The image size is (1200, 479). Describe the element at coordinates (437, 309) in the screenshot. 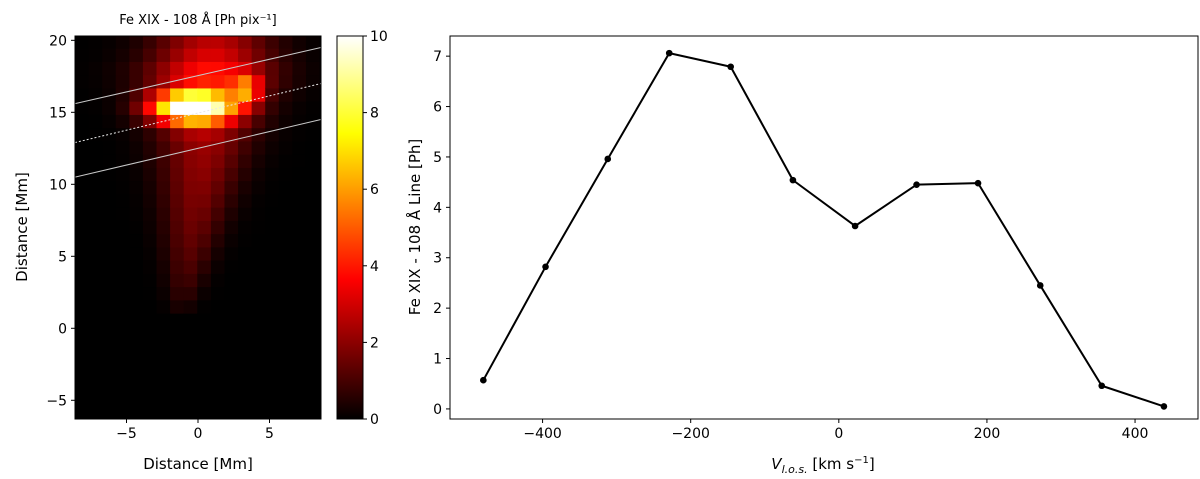

I see `y-tick-label: 2` at that location.